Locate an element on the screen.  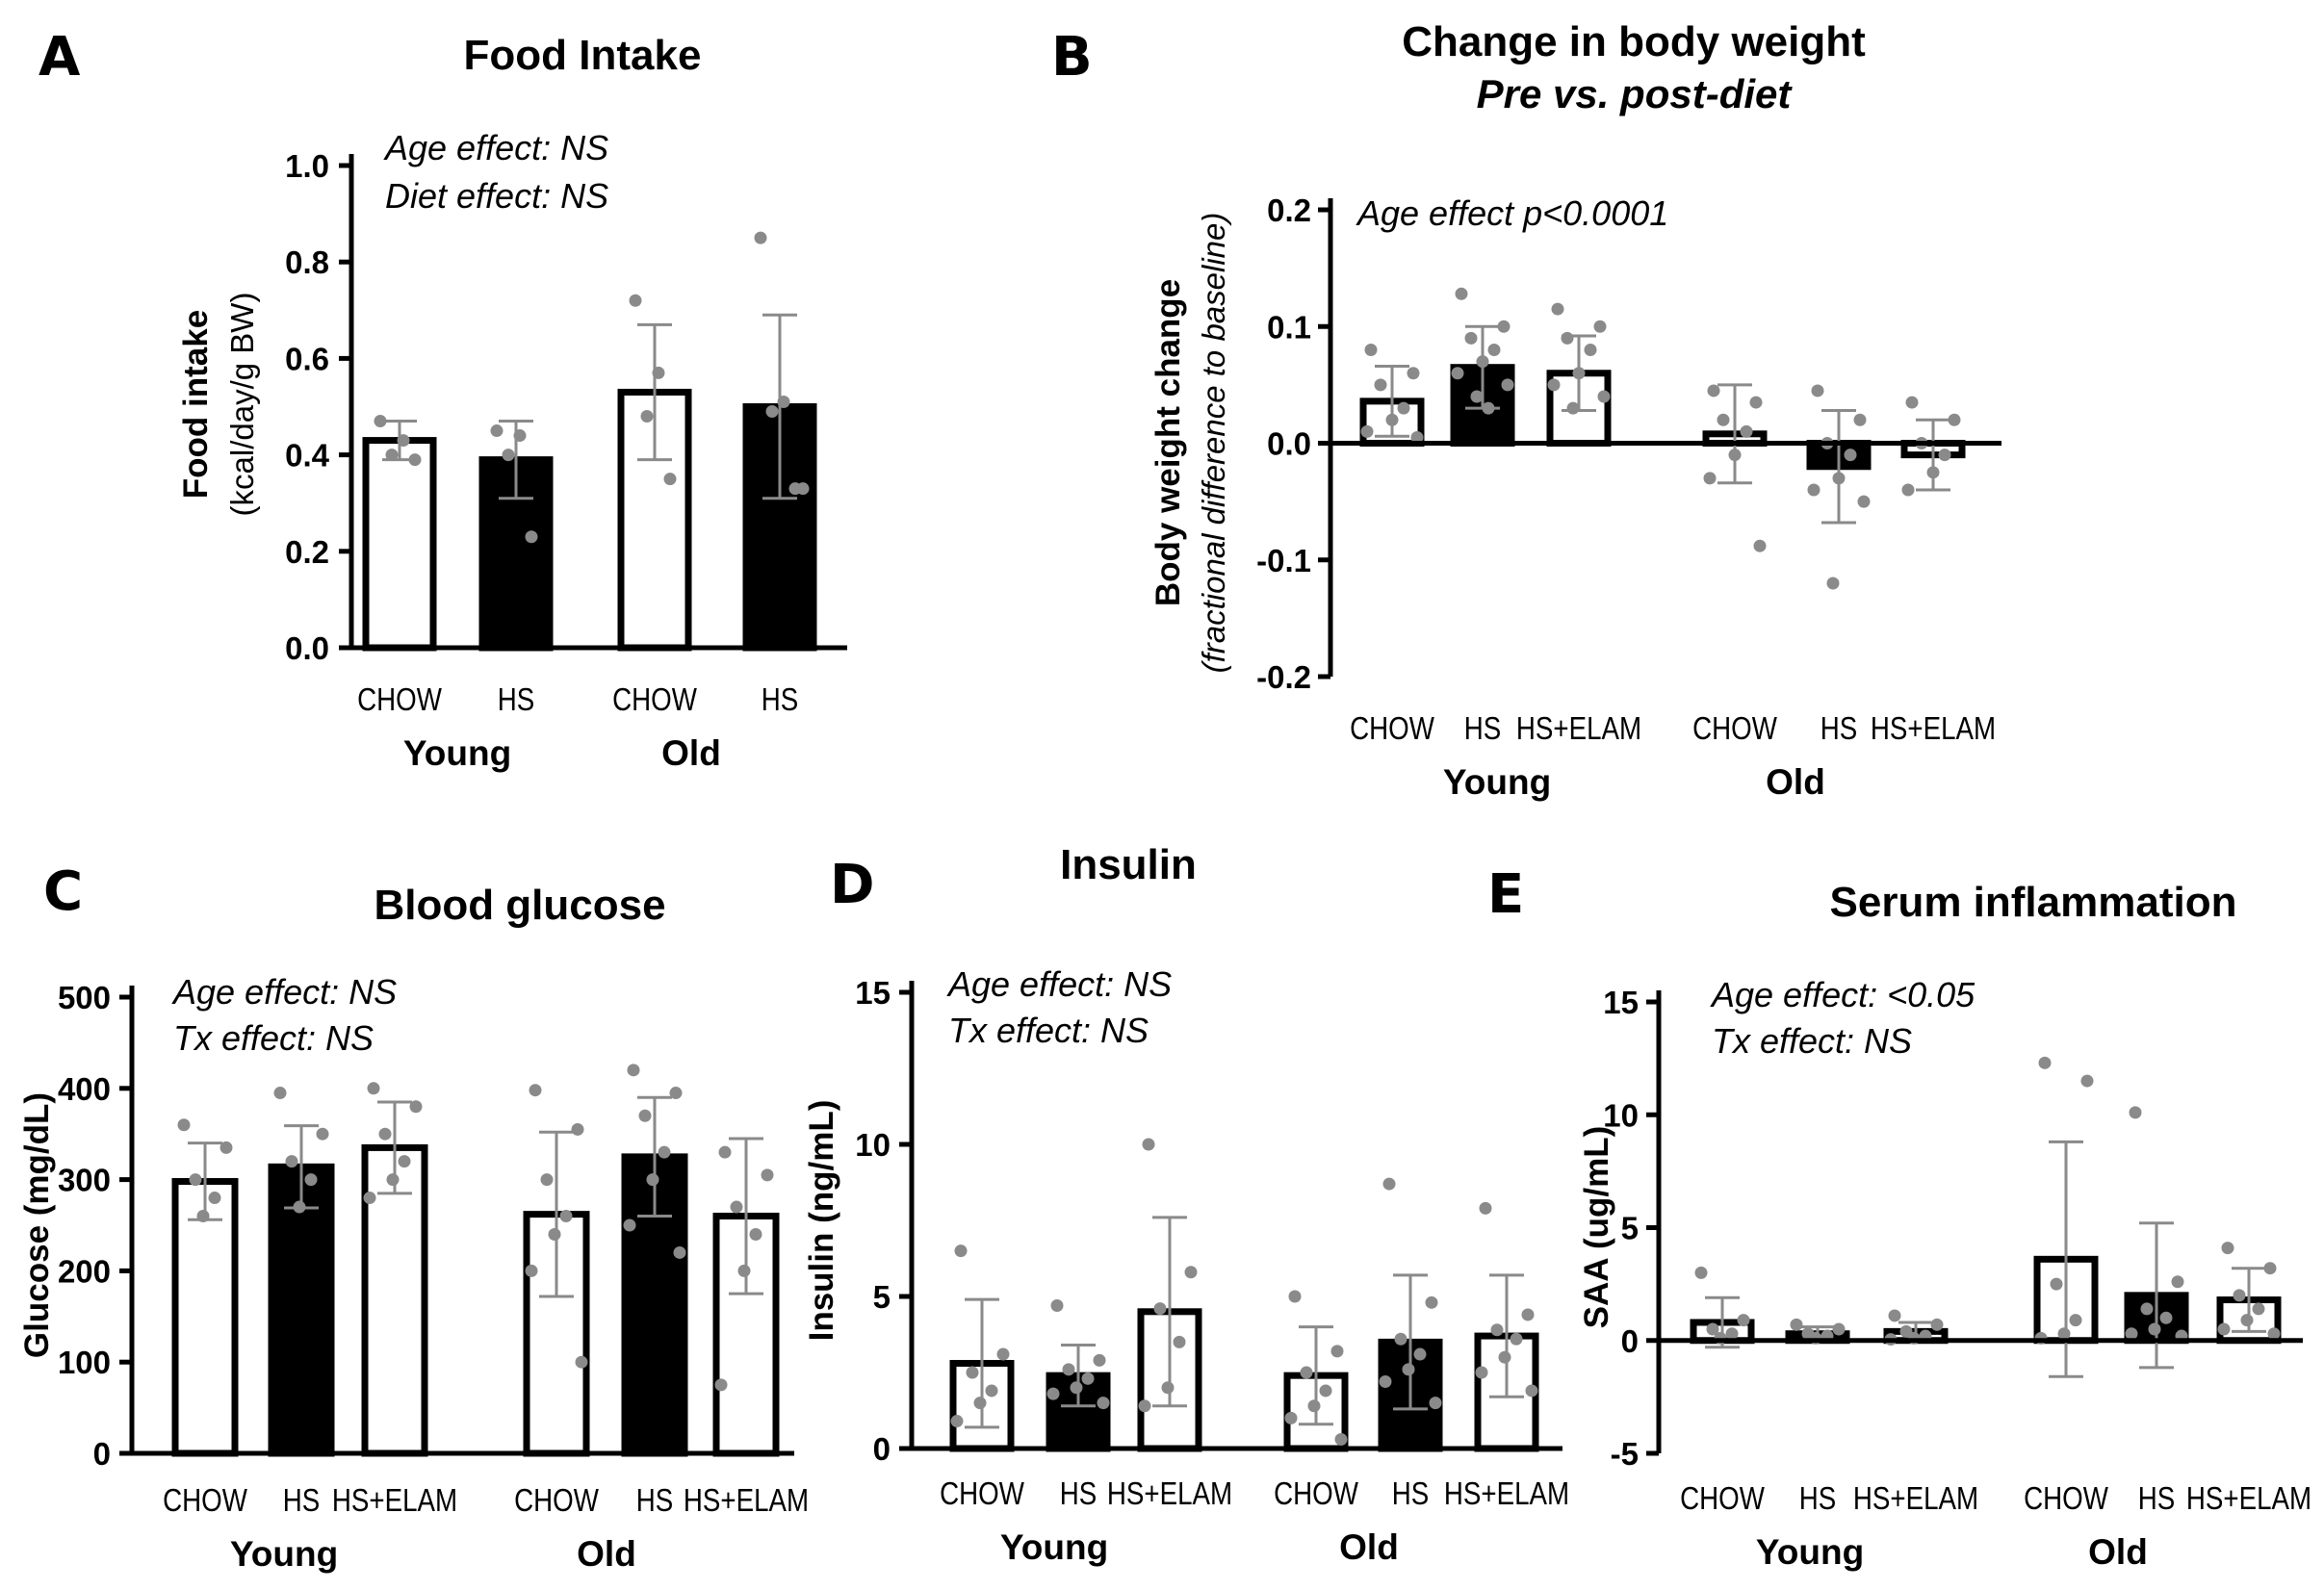
chart-title: Insulin is located at coordinates (1128, 864).